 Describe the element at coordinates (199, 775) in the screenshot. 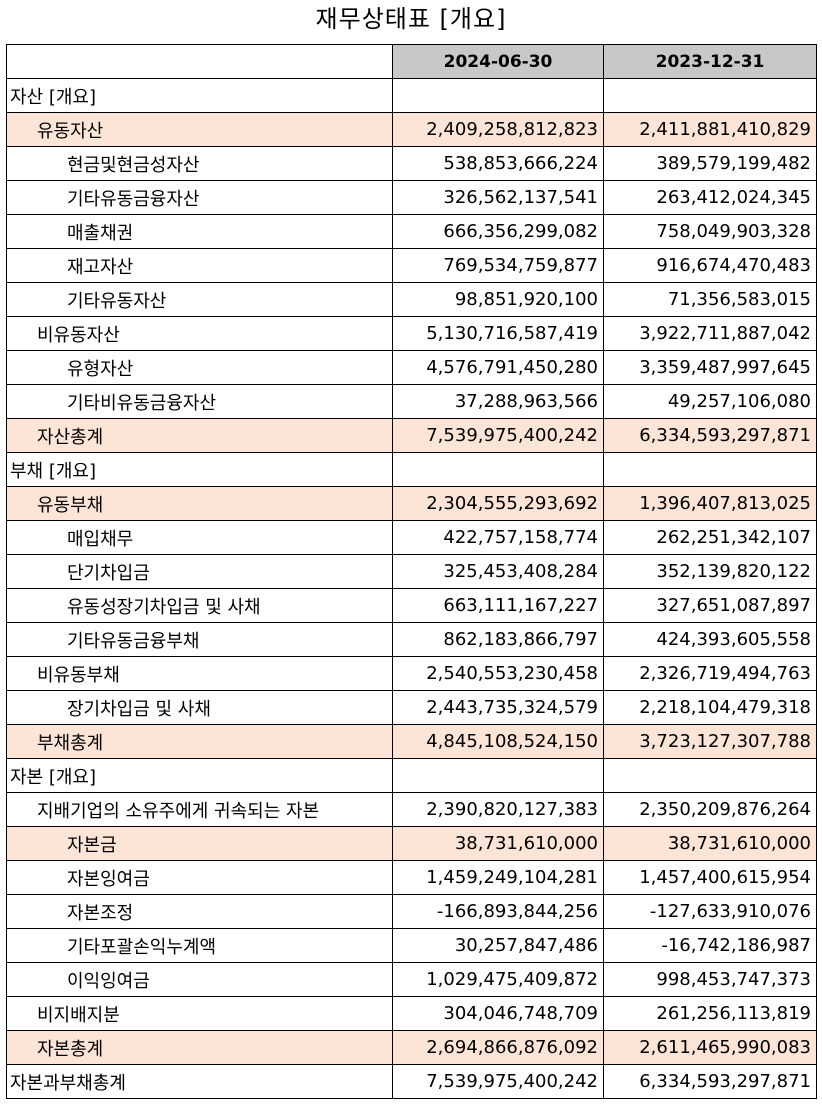

I see `row-label: 자본 [개요]` at that location.